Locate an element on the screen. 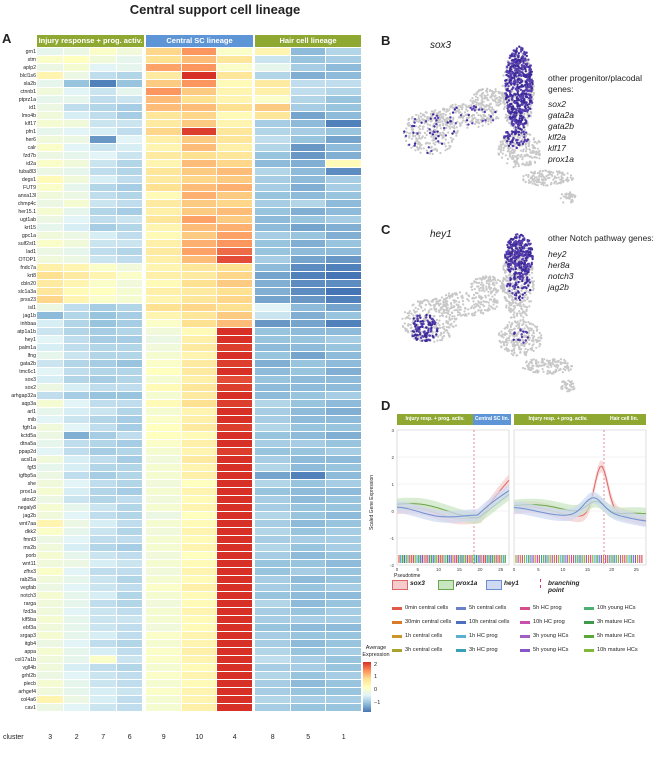  pseudotime-xlabel: Pseudotime is located at coordinates (407, 576).